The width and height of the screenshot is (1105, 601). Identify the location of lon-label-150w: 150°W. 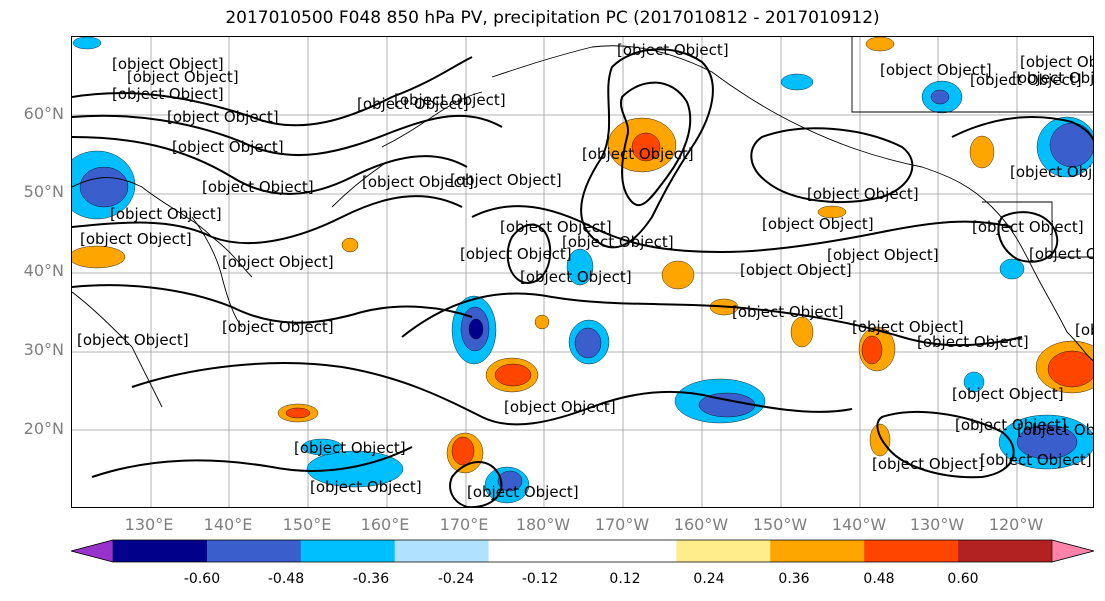
(780, 524).